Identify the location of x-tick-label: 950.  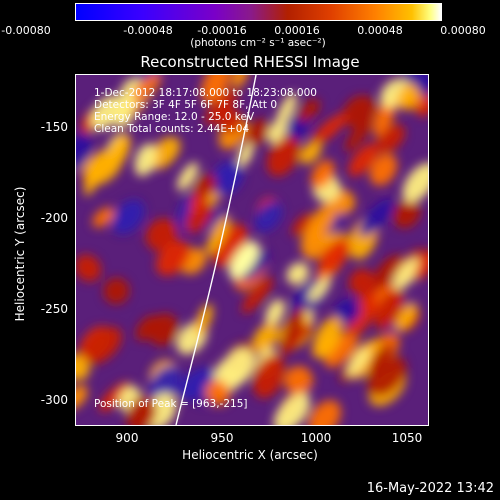
(222, 438).